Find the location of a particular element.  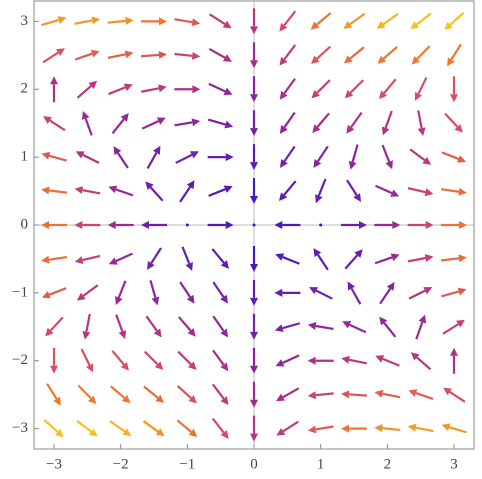

x-tick-label: −3 is located at coordinates (54, 464).